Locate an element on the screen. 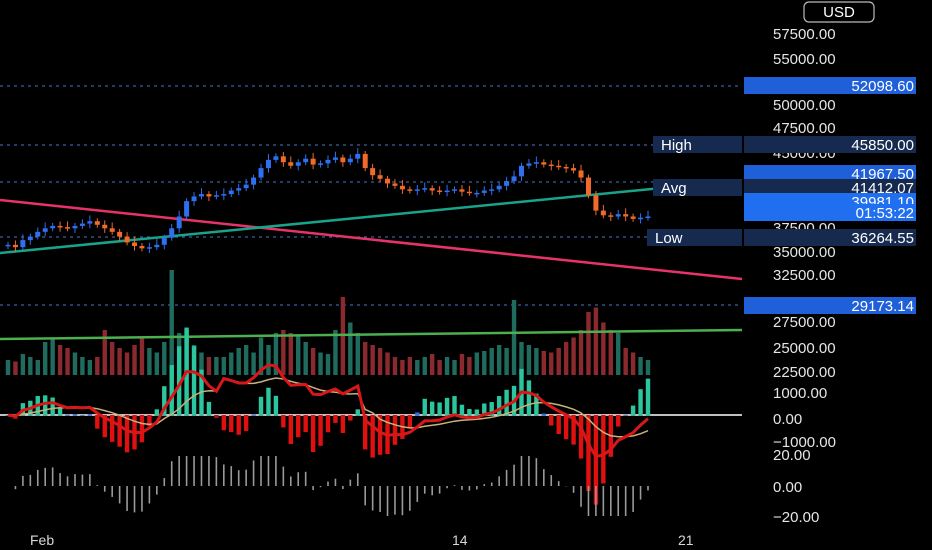 The image size is (932, 550). price-tag: 52098.60 is located at coordinates (830, 86).